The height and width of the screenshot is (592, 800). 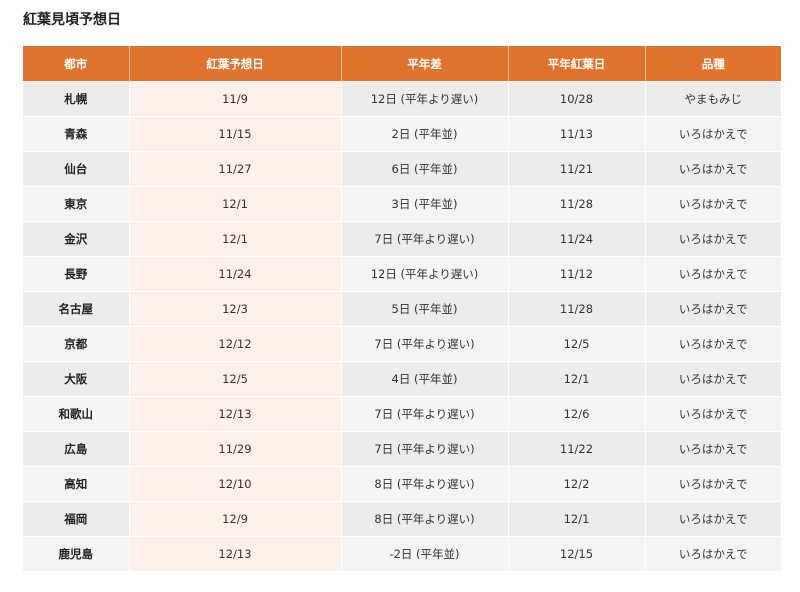 I want to click on cell-forecast-date: 11/29, so click(x=235, y=449).